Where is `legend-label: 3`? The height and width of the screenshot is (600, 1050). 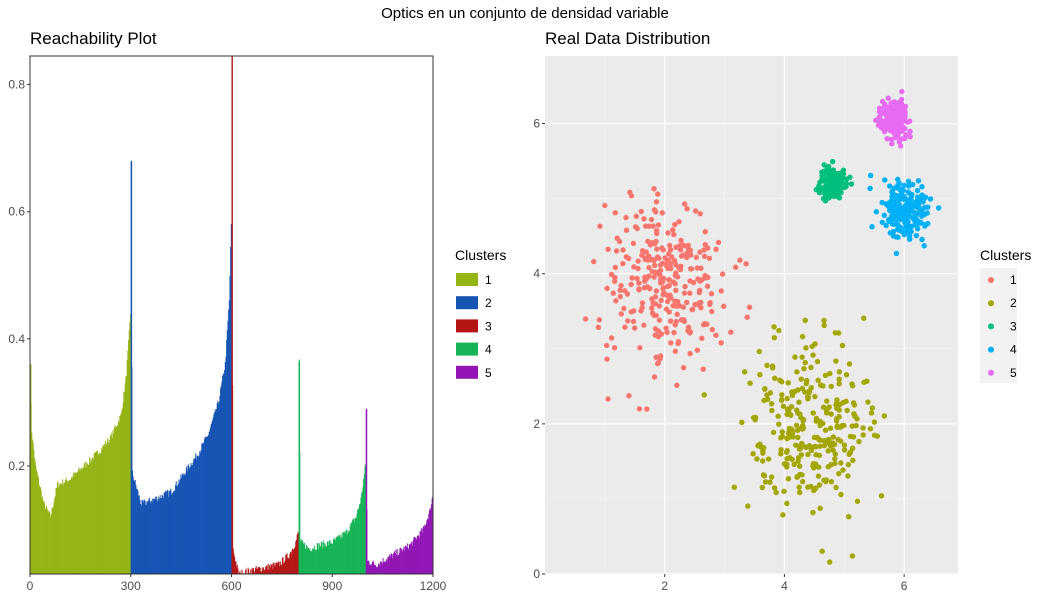
legend-label: 3 is located at coordinates (488, 326).